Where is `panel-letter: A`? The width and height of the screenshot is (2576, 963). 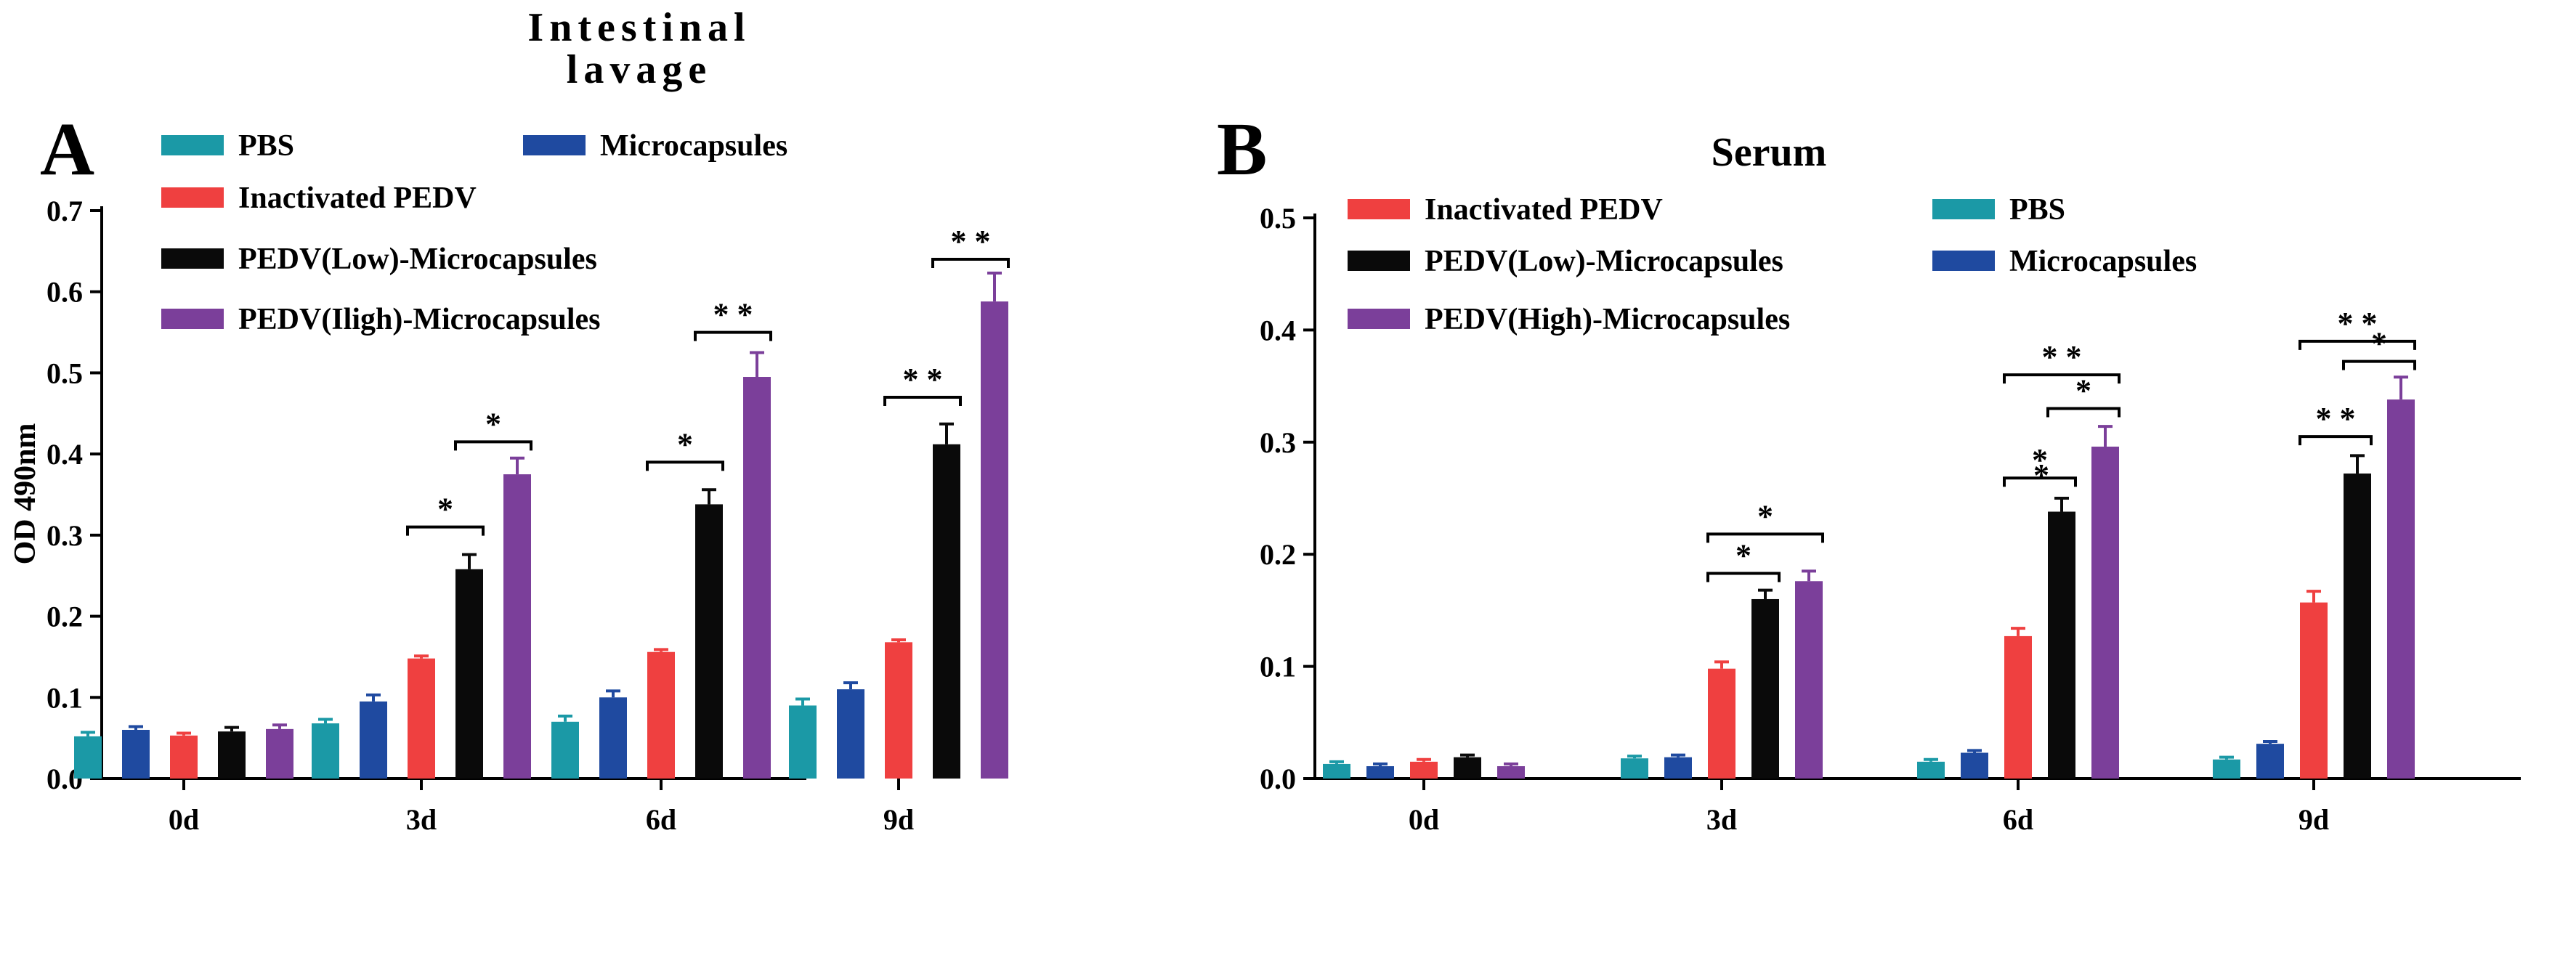
panel-letter: A is located at coordinates (67, 149).